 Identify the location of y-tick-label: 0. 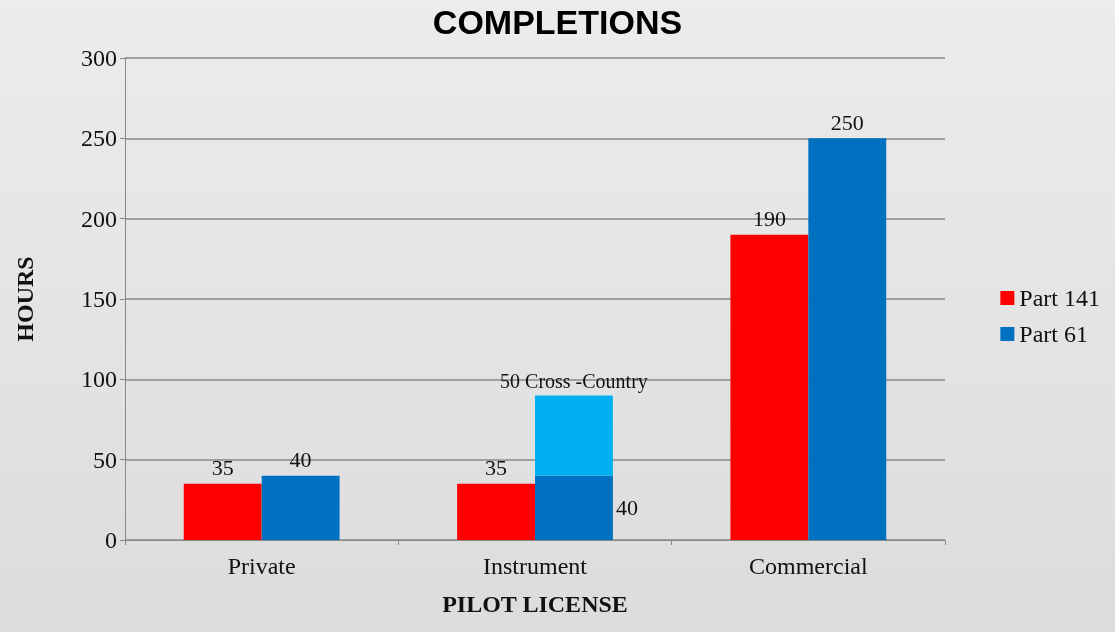
(111, 540).